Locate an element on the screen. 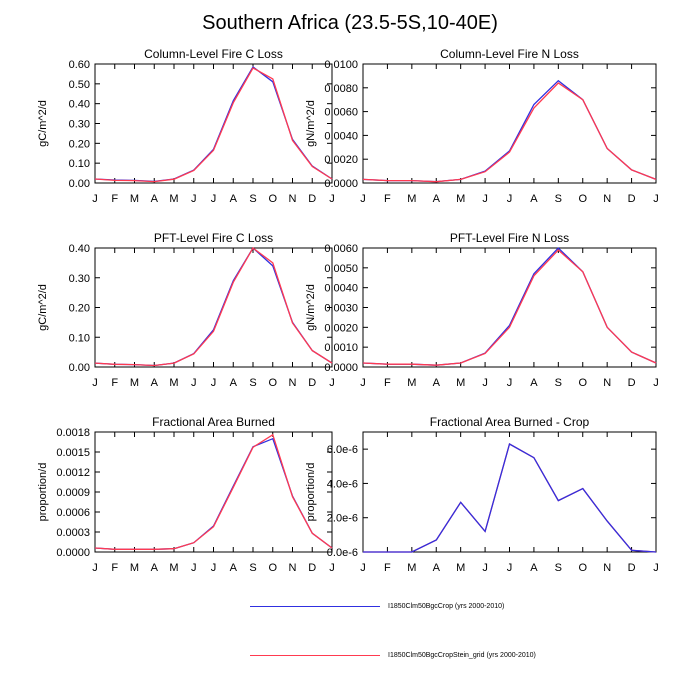  y-tick-label: 0.0e-6 is located at coordinates (342, 553).